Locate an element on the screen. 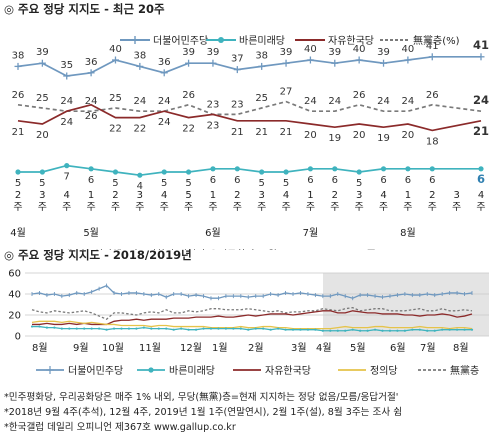 The width and height of the screenshot is (495, 443). data-label: 37 is located at coordinates (237, 59).